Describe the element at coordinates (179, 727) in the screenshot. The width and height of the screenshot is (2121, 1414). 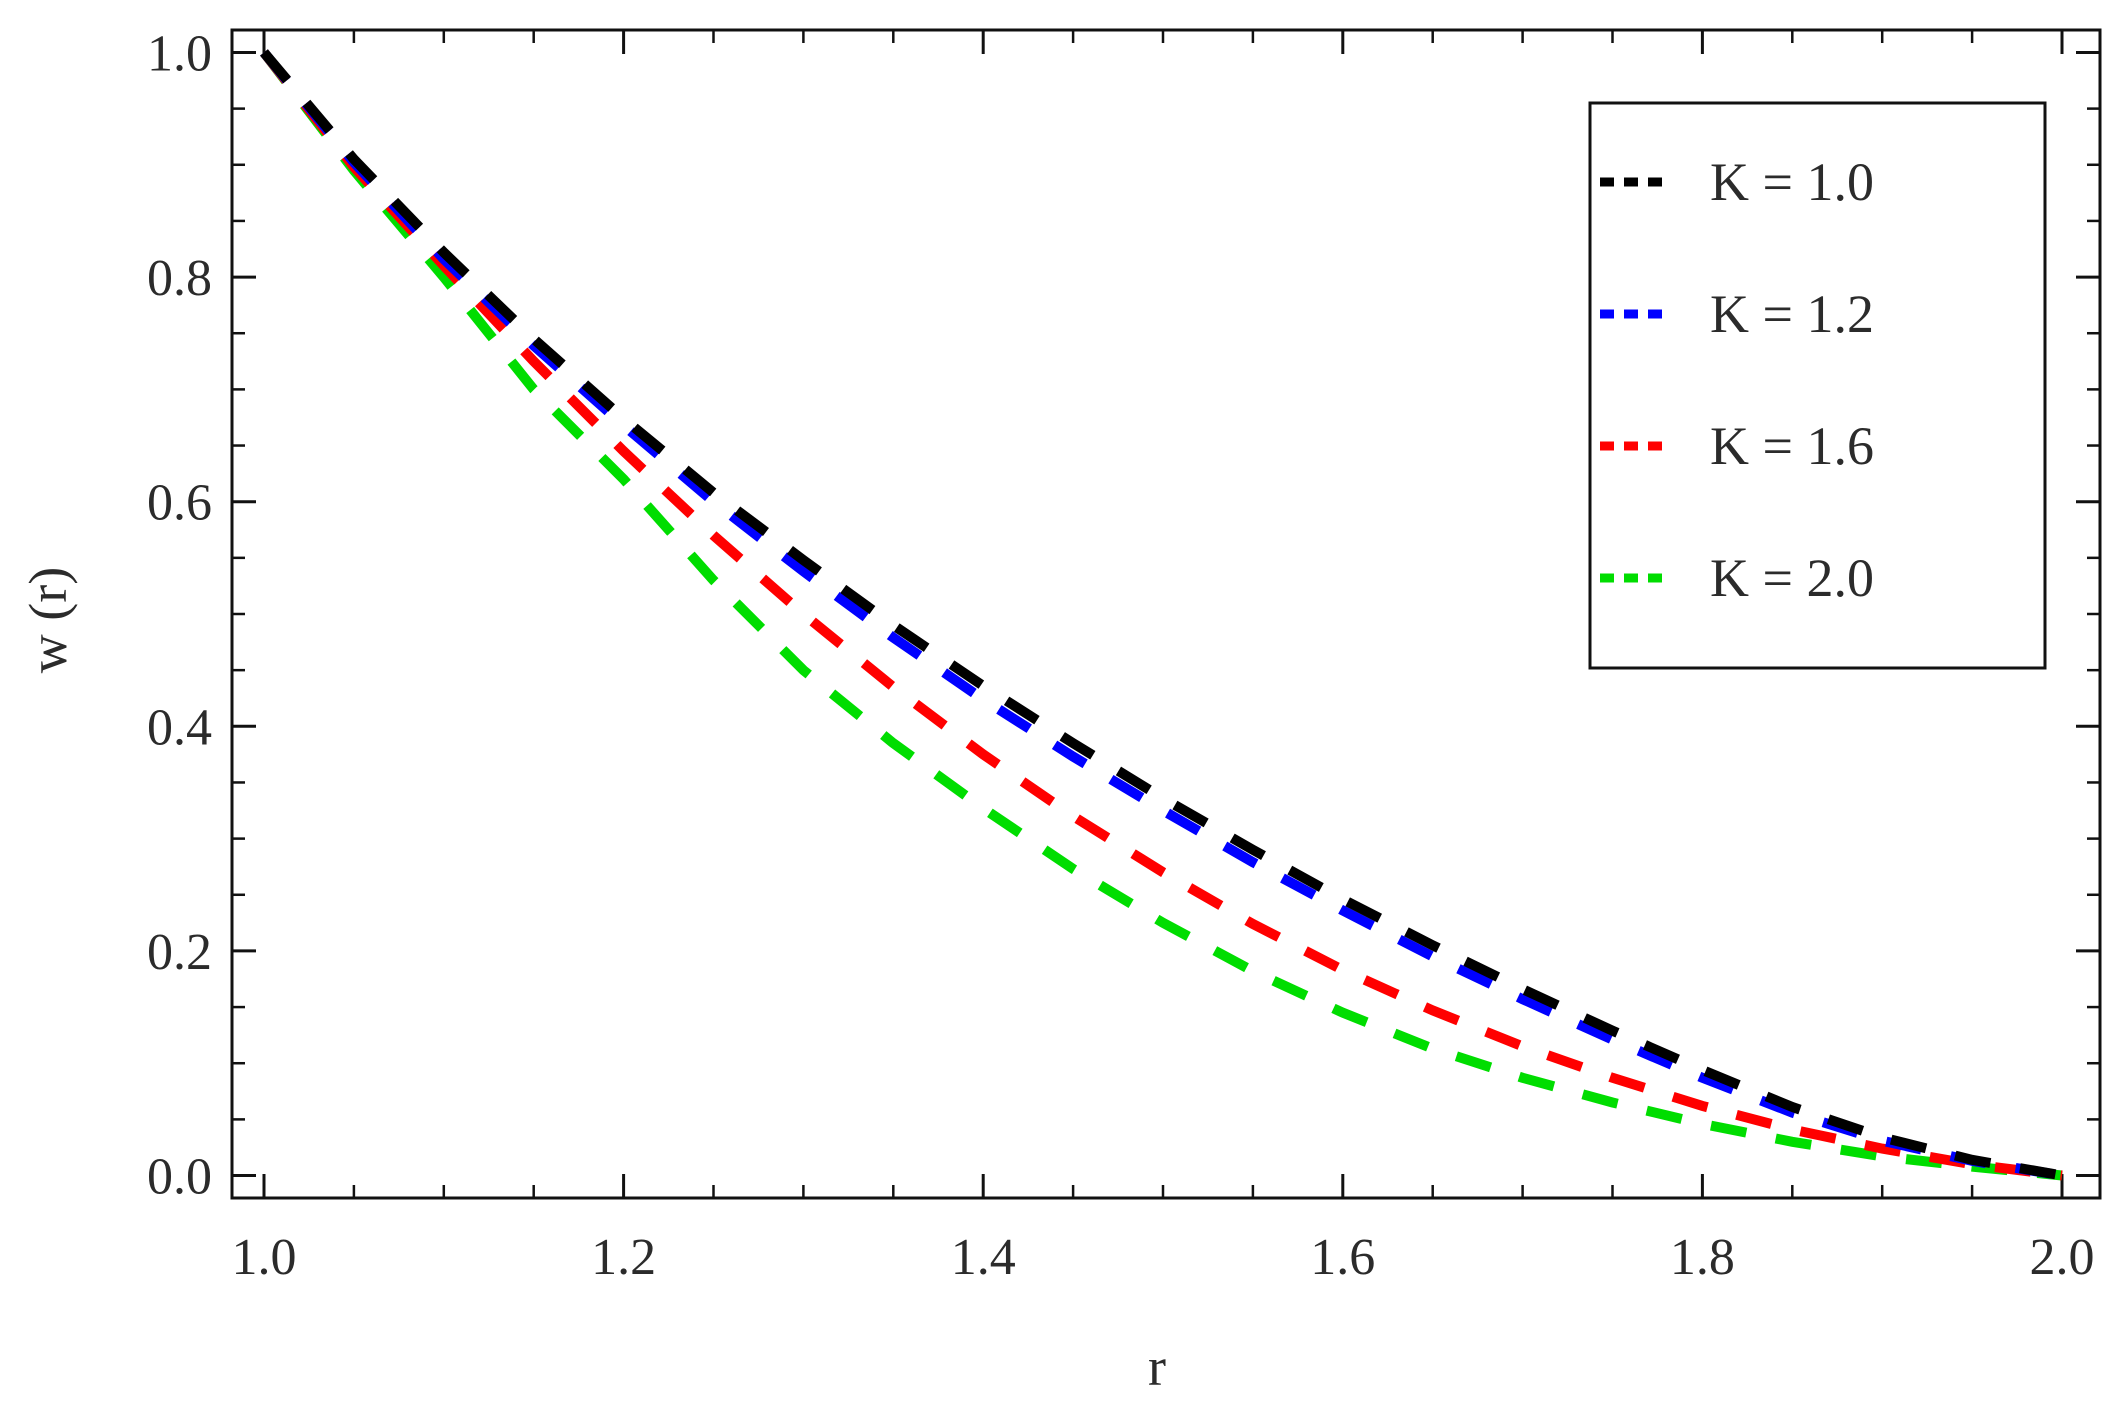
I see `y-tick-label: 0.4` at that location.